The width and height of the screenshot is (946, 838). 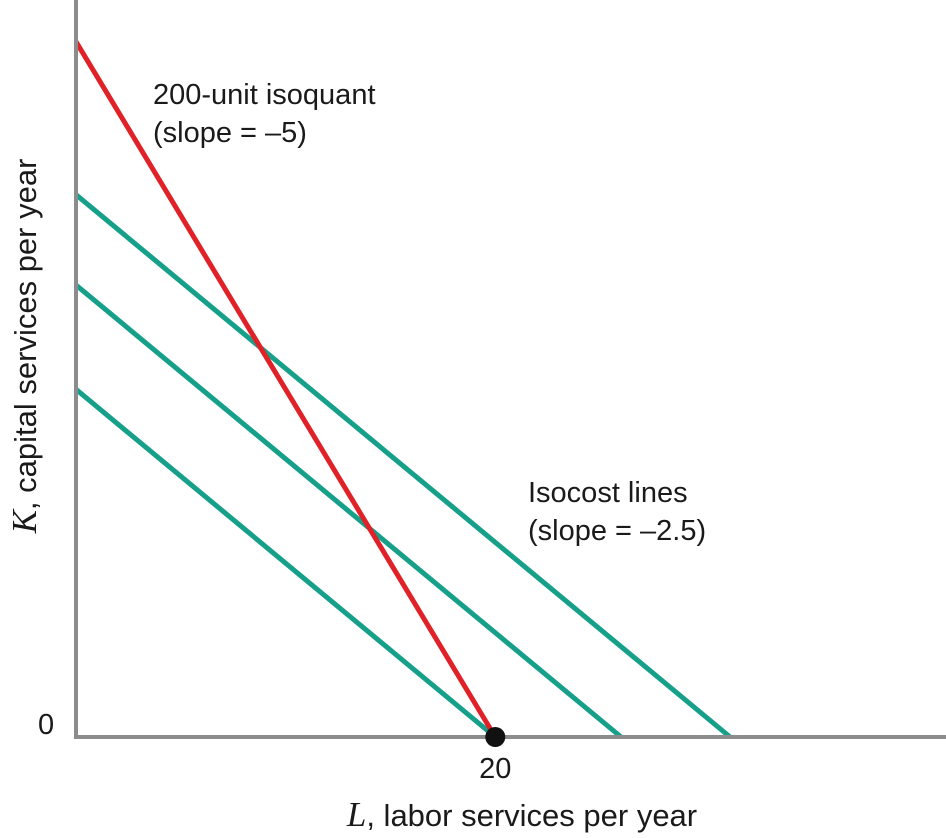 What do you see at coordinates (24, 521) in the screenshot?
I see `y-axis-variable: K` at bounding box center [24, 521].